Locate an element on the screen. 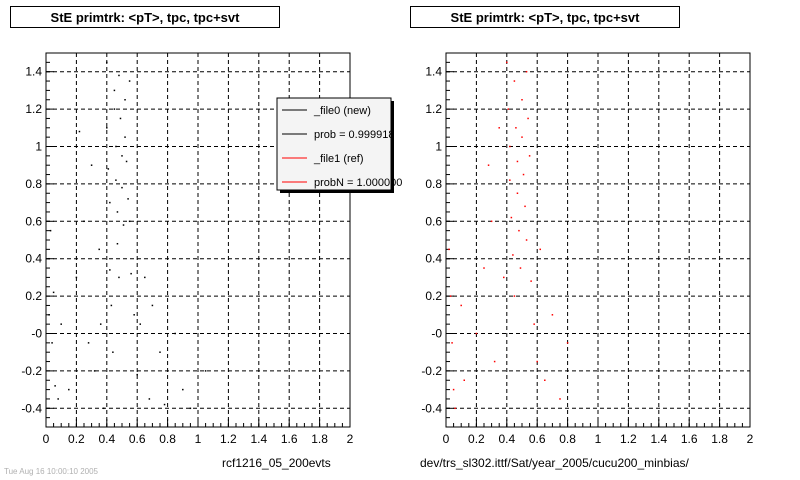  timestamp-text: Tue Aug 16 10:00:10 2005 is located at coordinates (51, 471).